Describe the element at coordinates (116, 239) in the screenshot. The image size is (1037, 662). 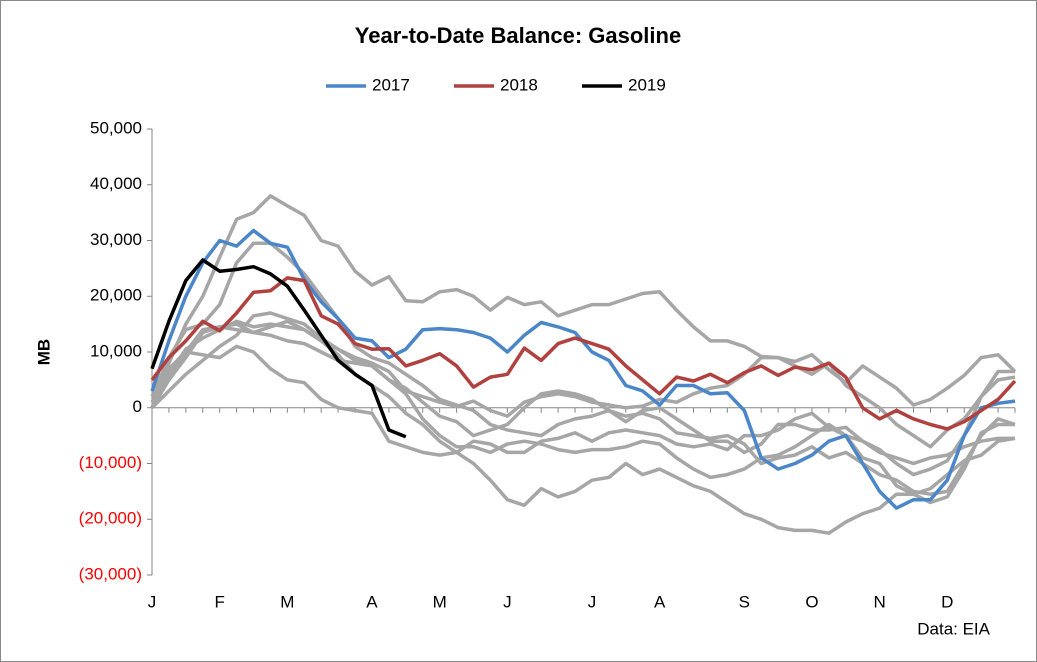
I see `y-tick-label: 30,000` at that location.